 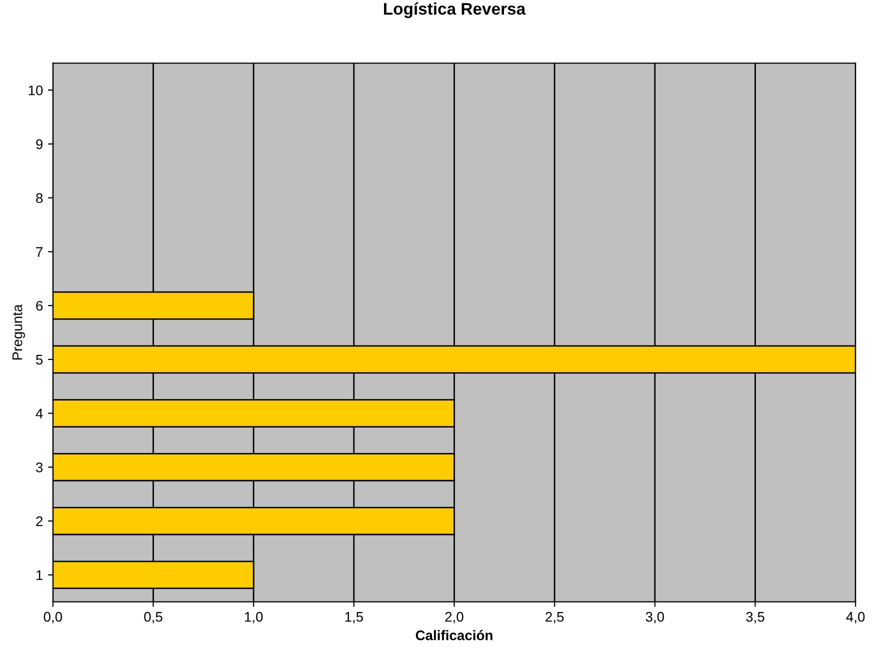 What do you see at coordinates (39, 144) in the screenshot?
I see `y-tick-label: 9` at bounding box center [39, 144].